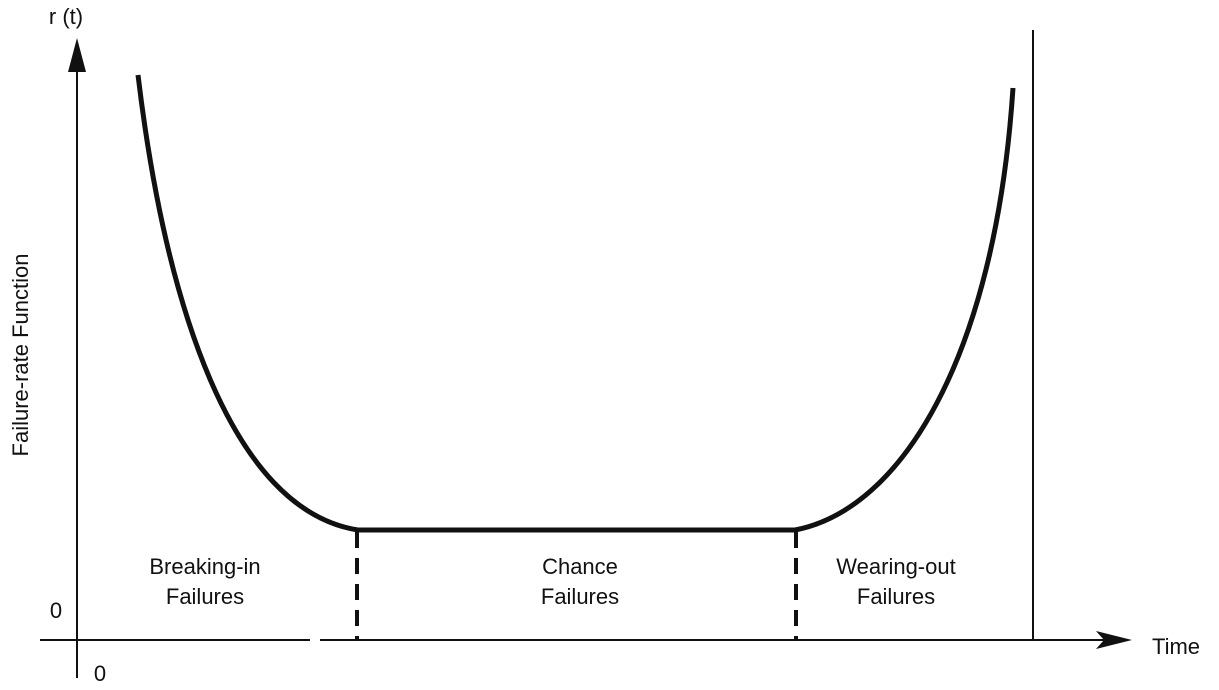  Describe the element at coordinates (204, 566) in the screenshot. I see `region-label: Breaking-in` at that location.